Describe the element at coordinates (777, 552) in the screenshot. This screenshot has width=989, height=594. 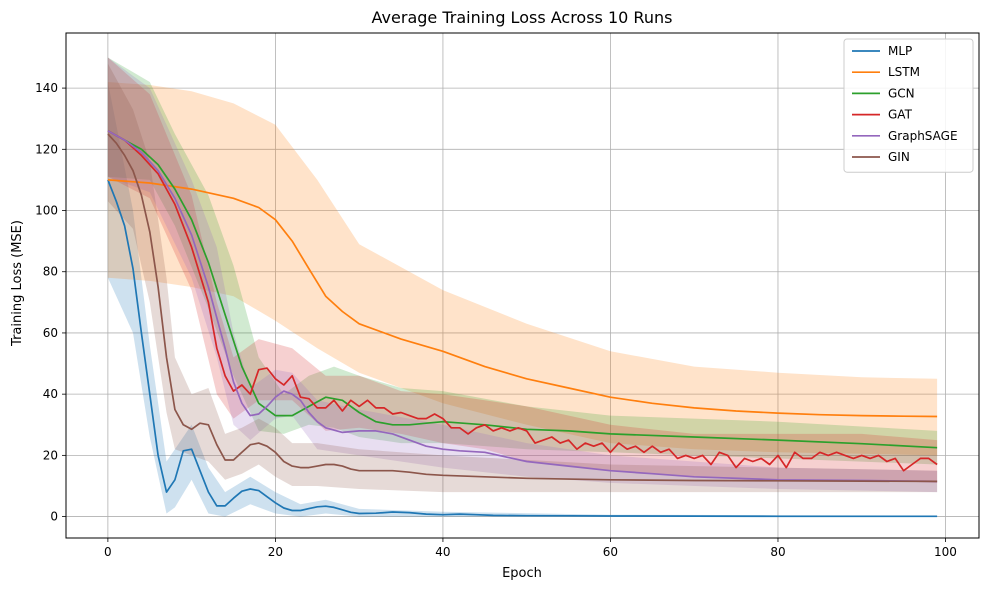
I see `x-tick-label: 80` at that location.